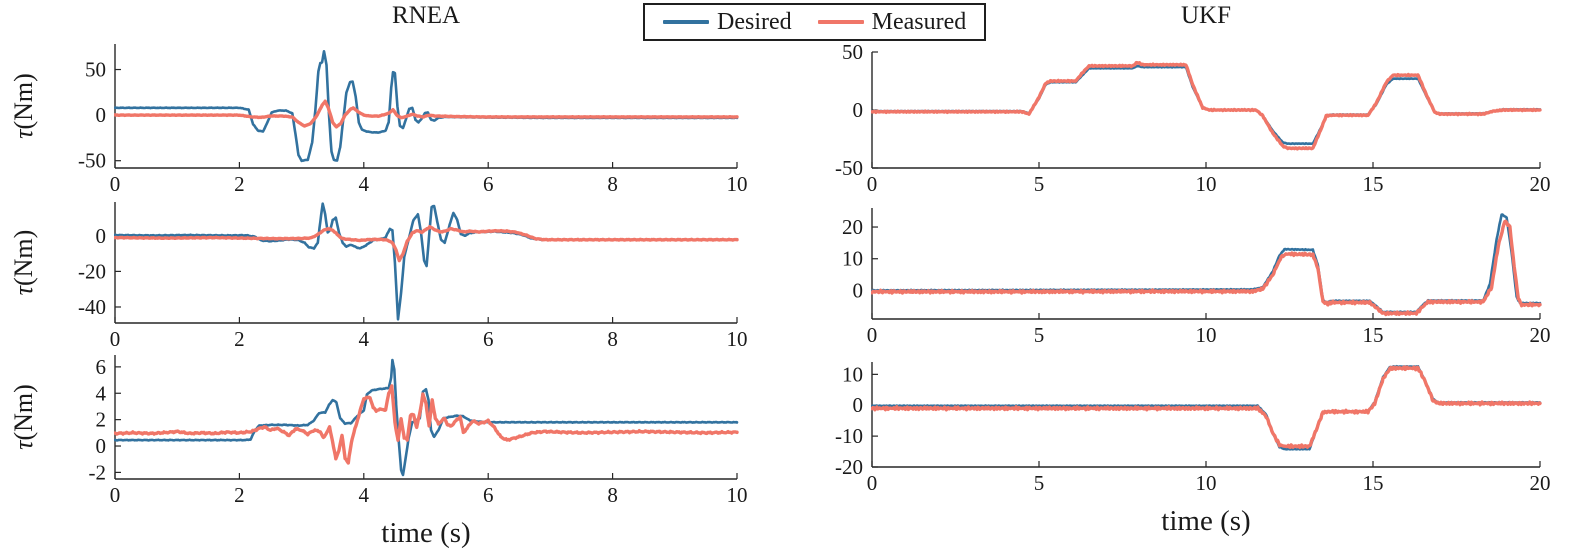 This screenshot has height=550, width=1578. What do you see at coordinates (1205, 15) in the screenshot?
I see `column-title-ukf: UKF` at bounding box center [1205, 15].